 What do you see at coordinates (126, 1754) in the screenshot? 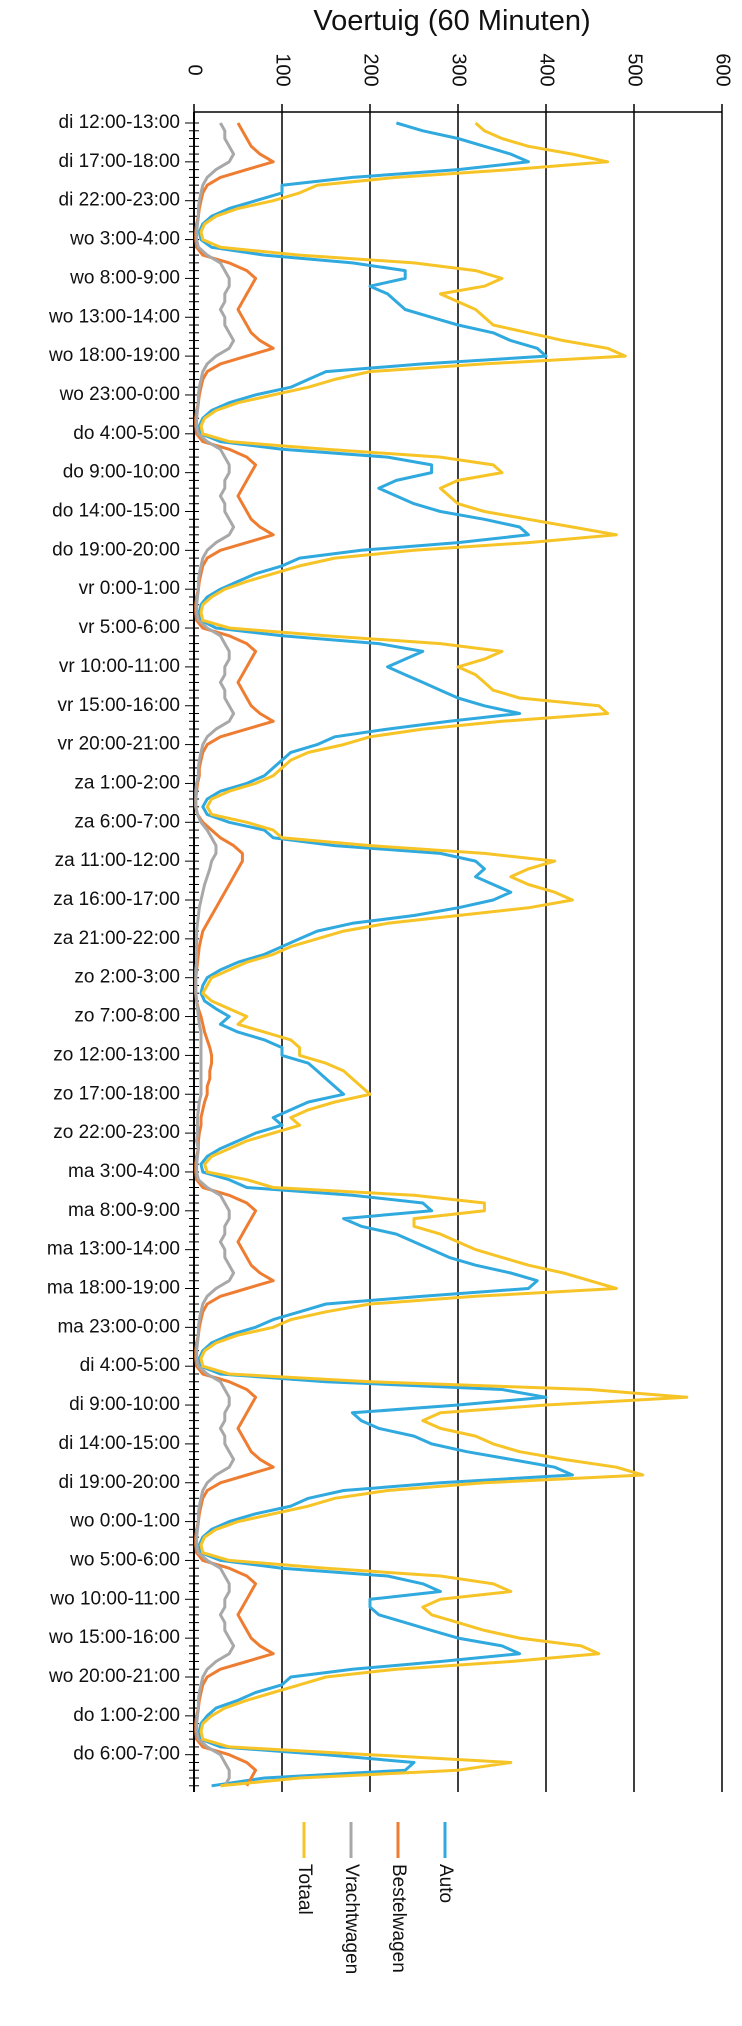
I see `y-tick-label: do 6:00-7:00` at bounding box center [126, 1754].